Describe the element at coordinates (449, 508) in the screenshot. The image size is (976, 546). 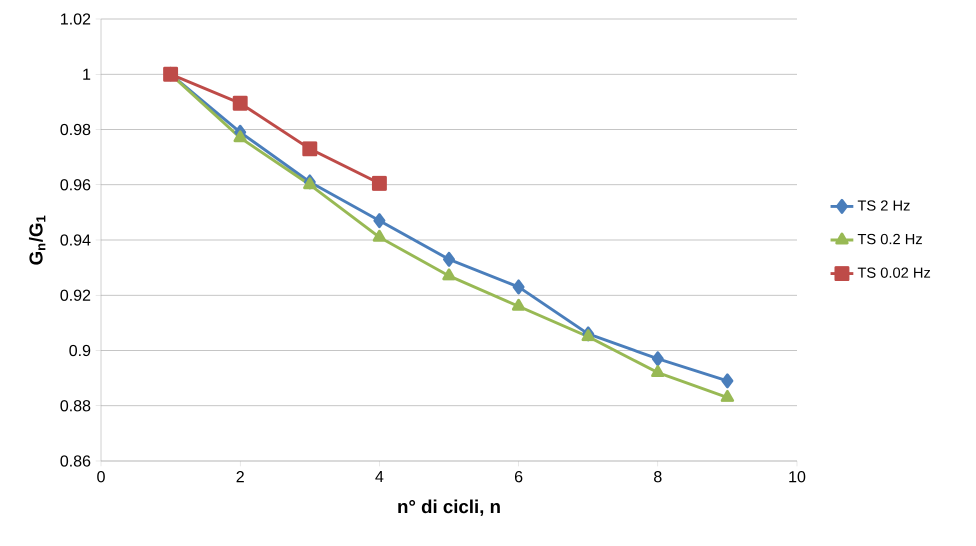
I see `x-axis-title: n° di cicli, n` at that location.